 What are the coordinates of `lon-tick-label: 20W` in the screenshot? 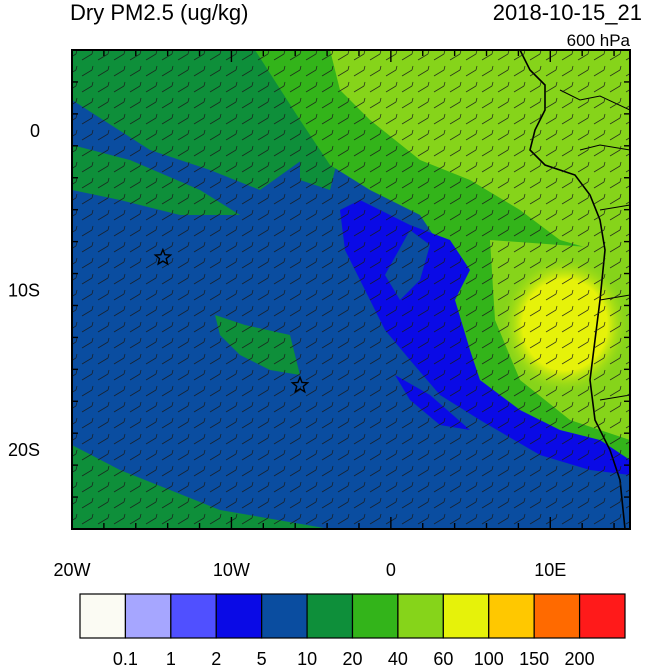 It's located at (71, 570).